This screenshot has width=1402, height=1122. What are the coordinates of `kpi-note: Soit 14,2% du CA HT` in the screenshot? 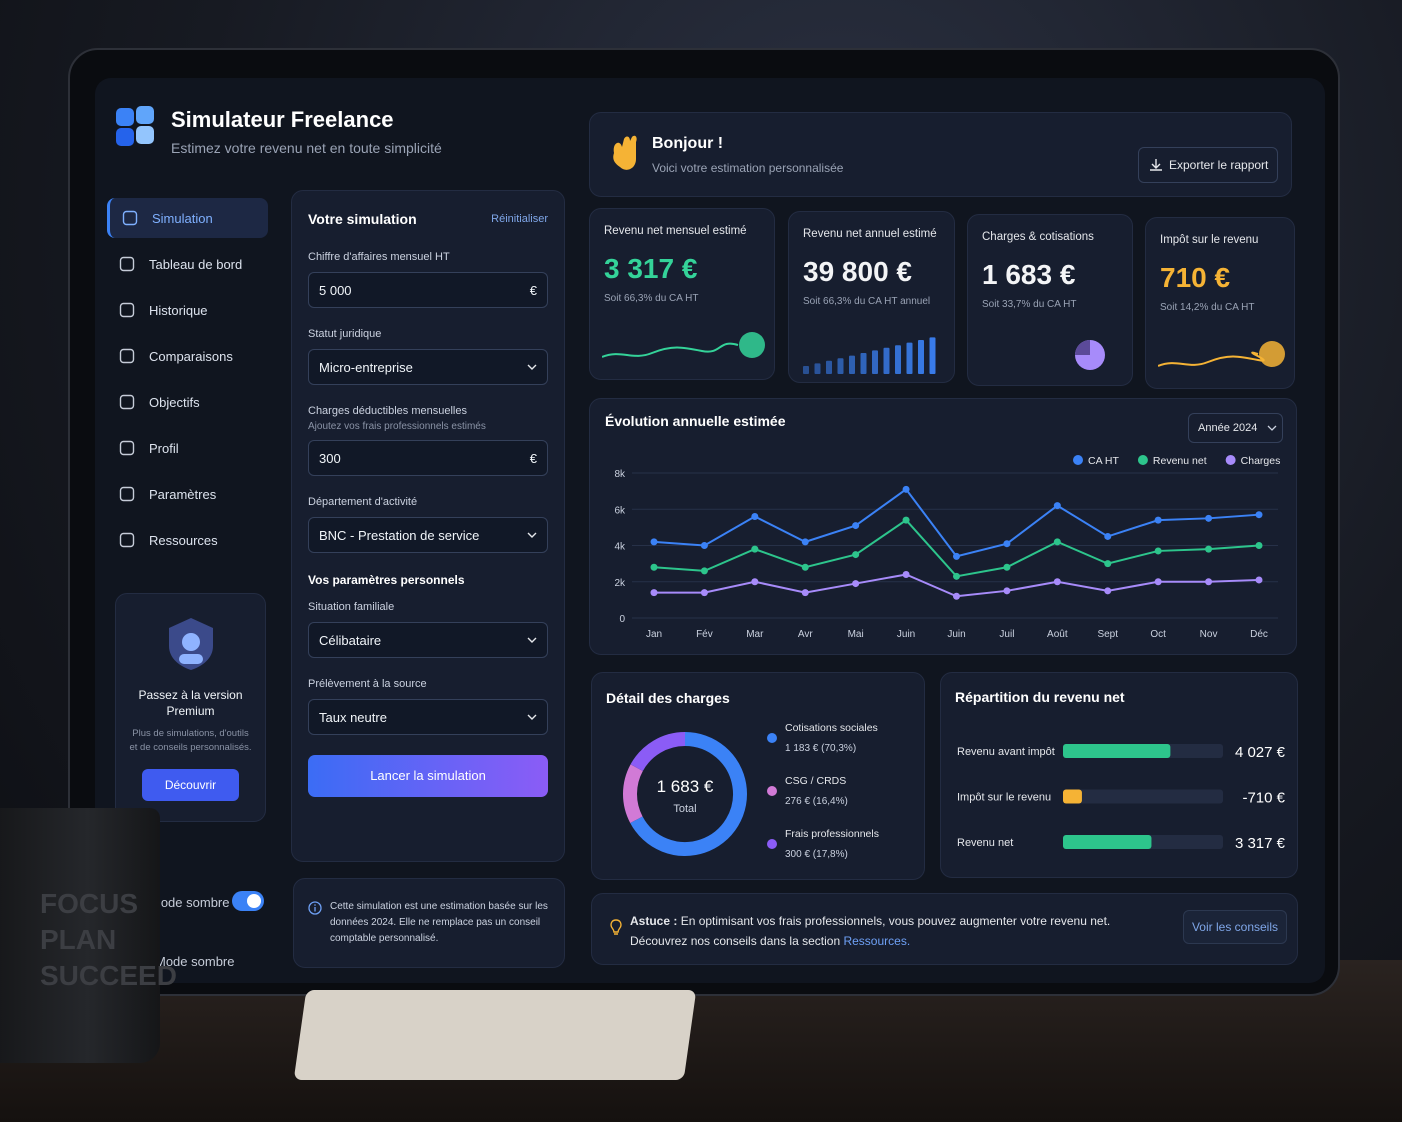 It's located at (1207, 307).